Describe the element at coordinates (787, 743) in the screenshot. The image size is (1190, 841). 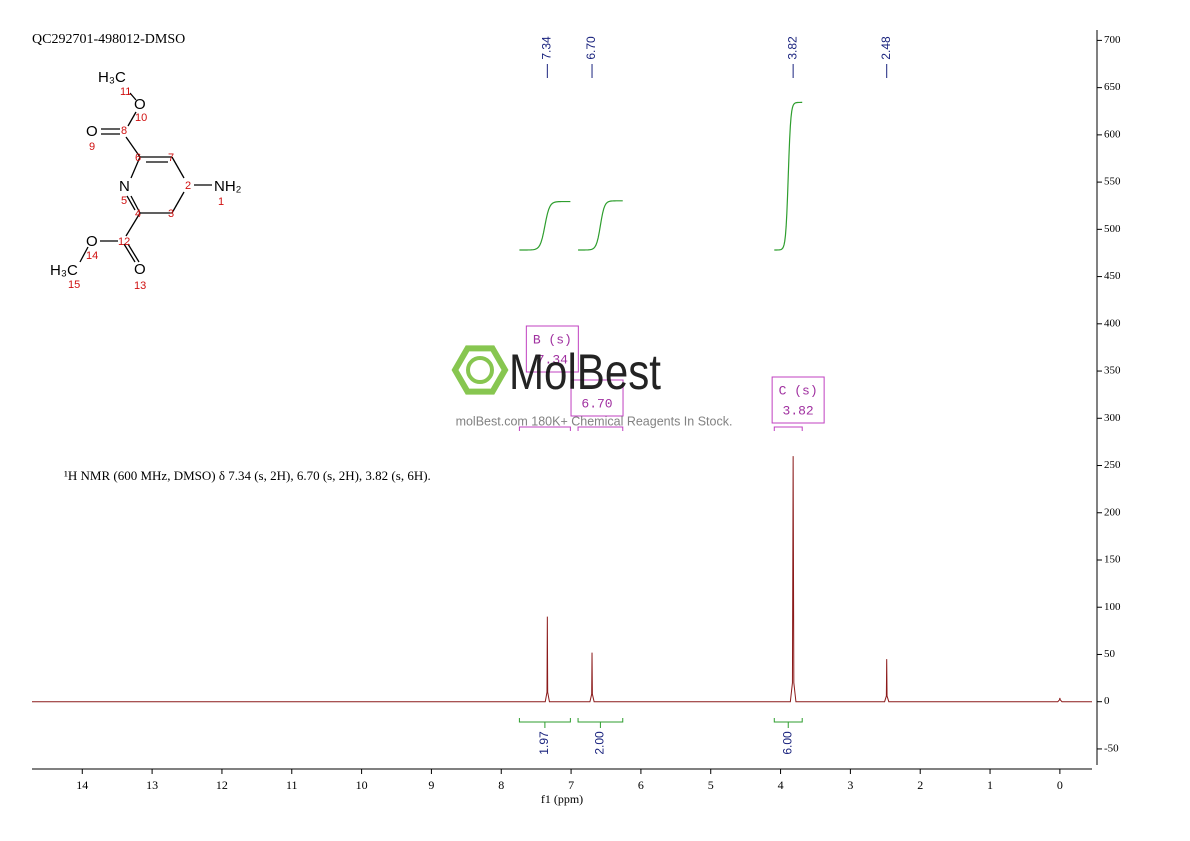
I see `integral-value: 6.00` at that location.